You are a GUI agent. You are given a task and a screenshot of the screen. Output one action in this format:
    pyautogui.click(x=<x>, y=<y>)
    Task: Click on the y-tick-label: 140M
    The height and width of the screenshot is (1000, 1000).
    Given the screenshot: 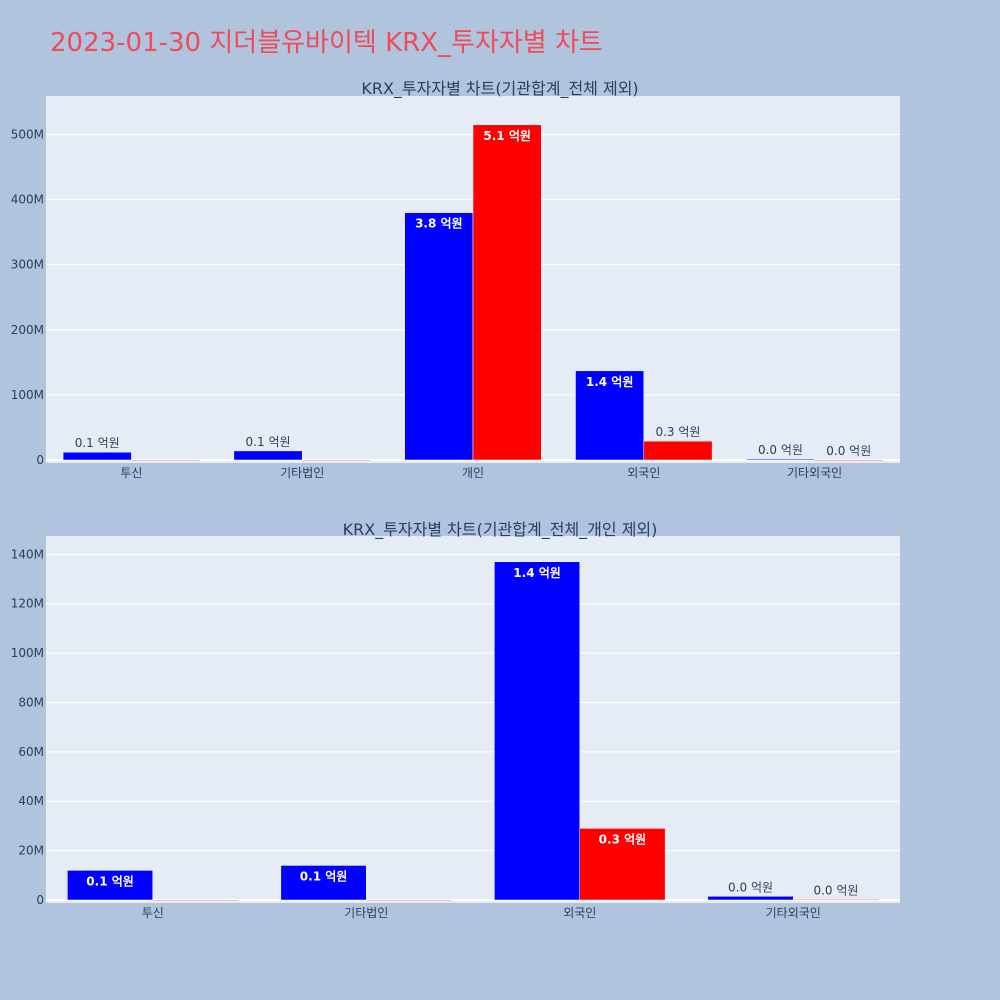 What is the action you would take?
    pyautogui.click(x=27, y=554)
    